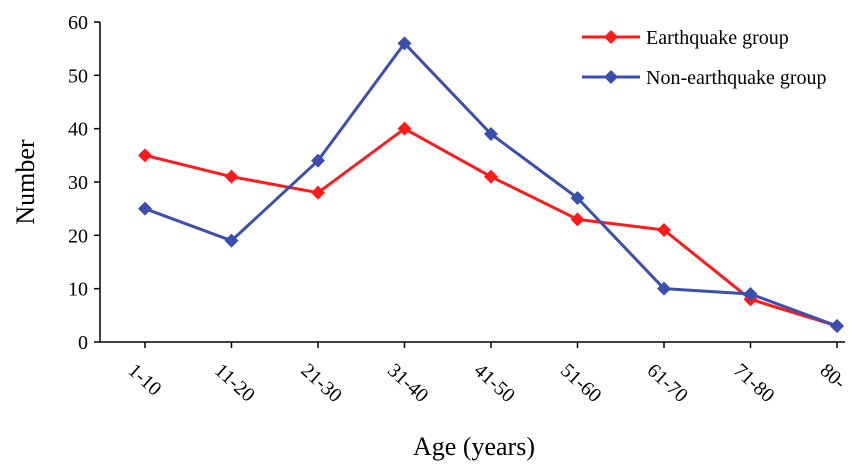 The image size is (850, 465). Describe the element at coordinates (78, 23) in the screenshot. I see `y-tick-label: 60` at that location.